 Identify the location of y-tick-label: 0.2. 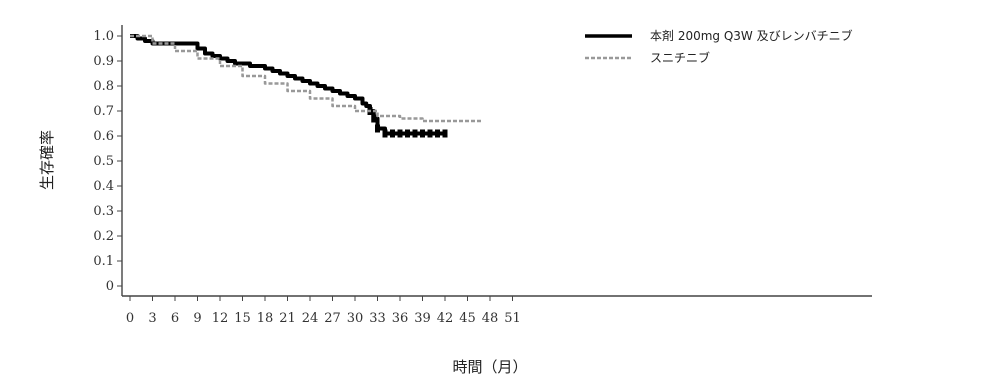
(103, 236).